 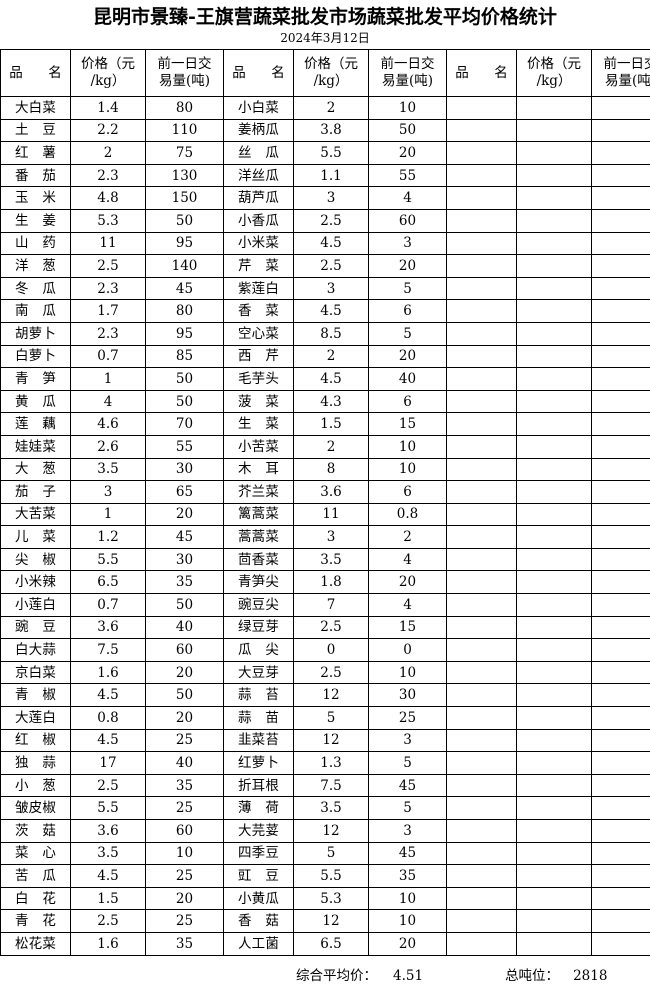 What do you see at coordinates (408, 175) in the screenshot?
I see `cell-volume: 55` at bounding box center [408, 175].